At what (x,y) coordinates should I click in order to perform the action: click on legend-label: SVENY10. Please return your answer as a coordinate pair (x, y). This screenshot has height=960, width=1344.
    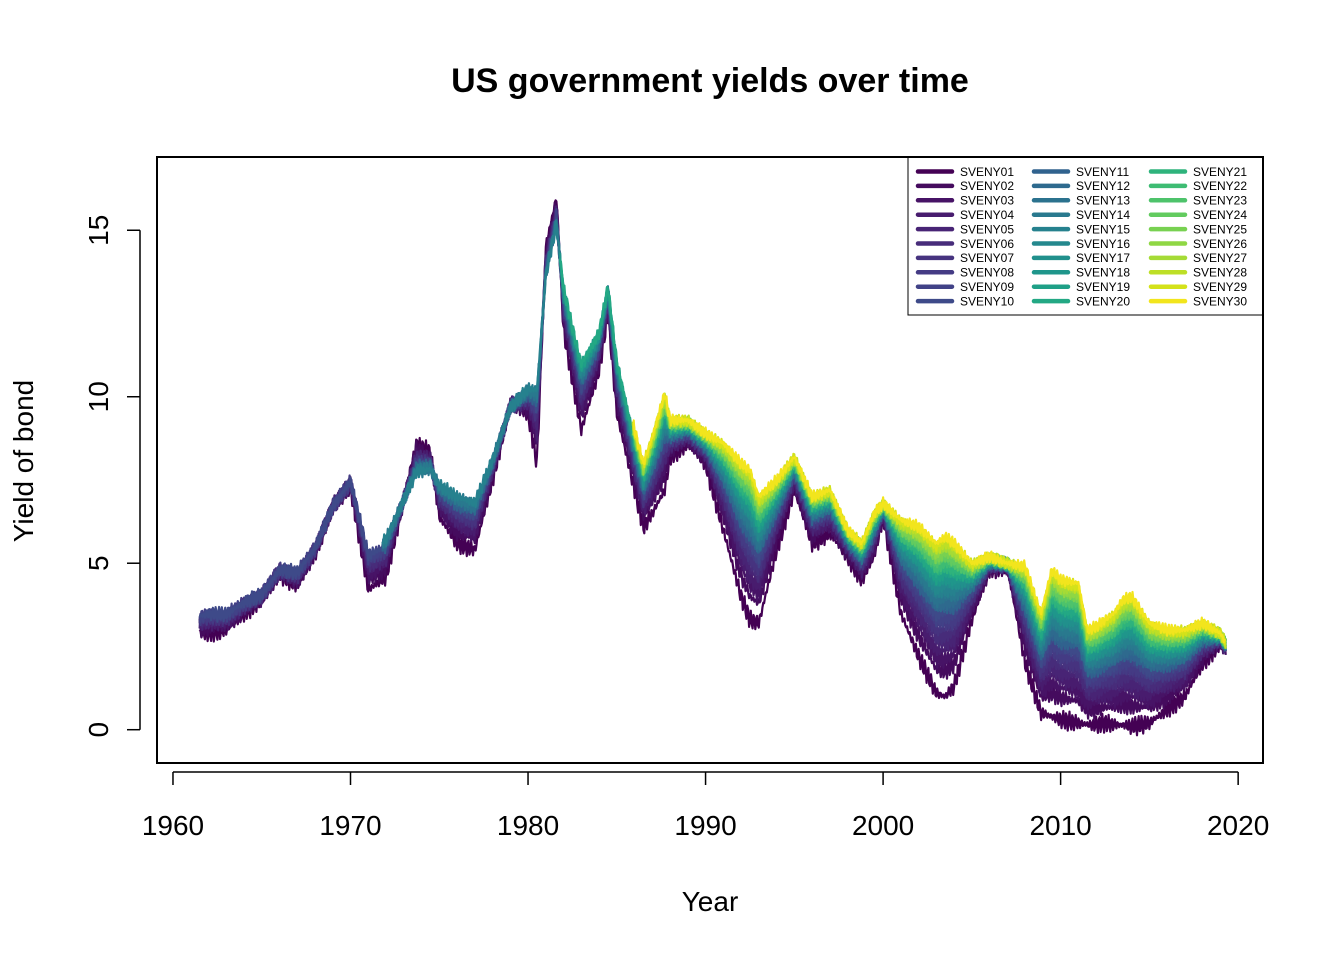
    Looking at the image, I should click on (987, 301).